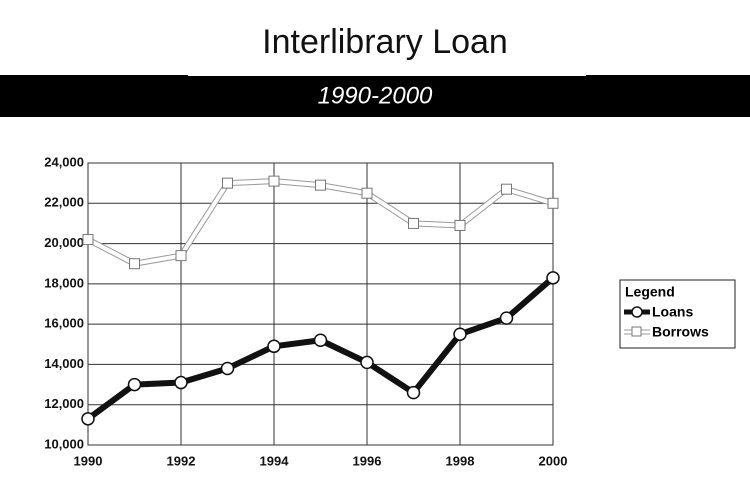 Image resolution: width=750 pixels, height=504 pixels. I want to click on x-tick-label: 1990, so click(88, 460).